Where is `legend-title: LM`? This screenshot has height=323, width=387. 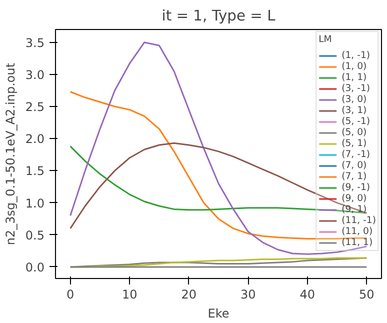 legend-title: LM is located at coordinates (325, 39).